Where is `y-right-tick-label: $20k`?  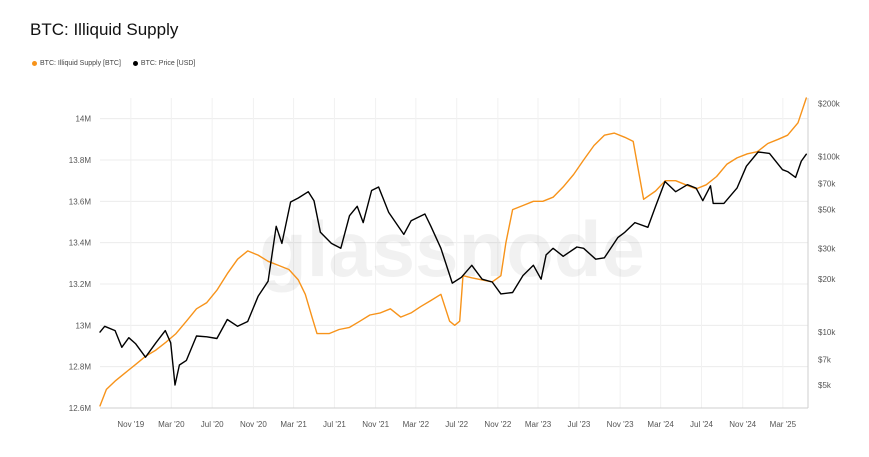
y-right-tick-label: $20k is located at coordinates (827, 279).